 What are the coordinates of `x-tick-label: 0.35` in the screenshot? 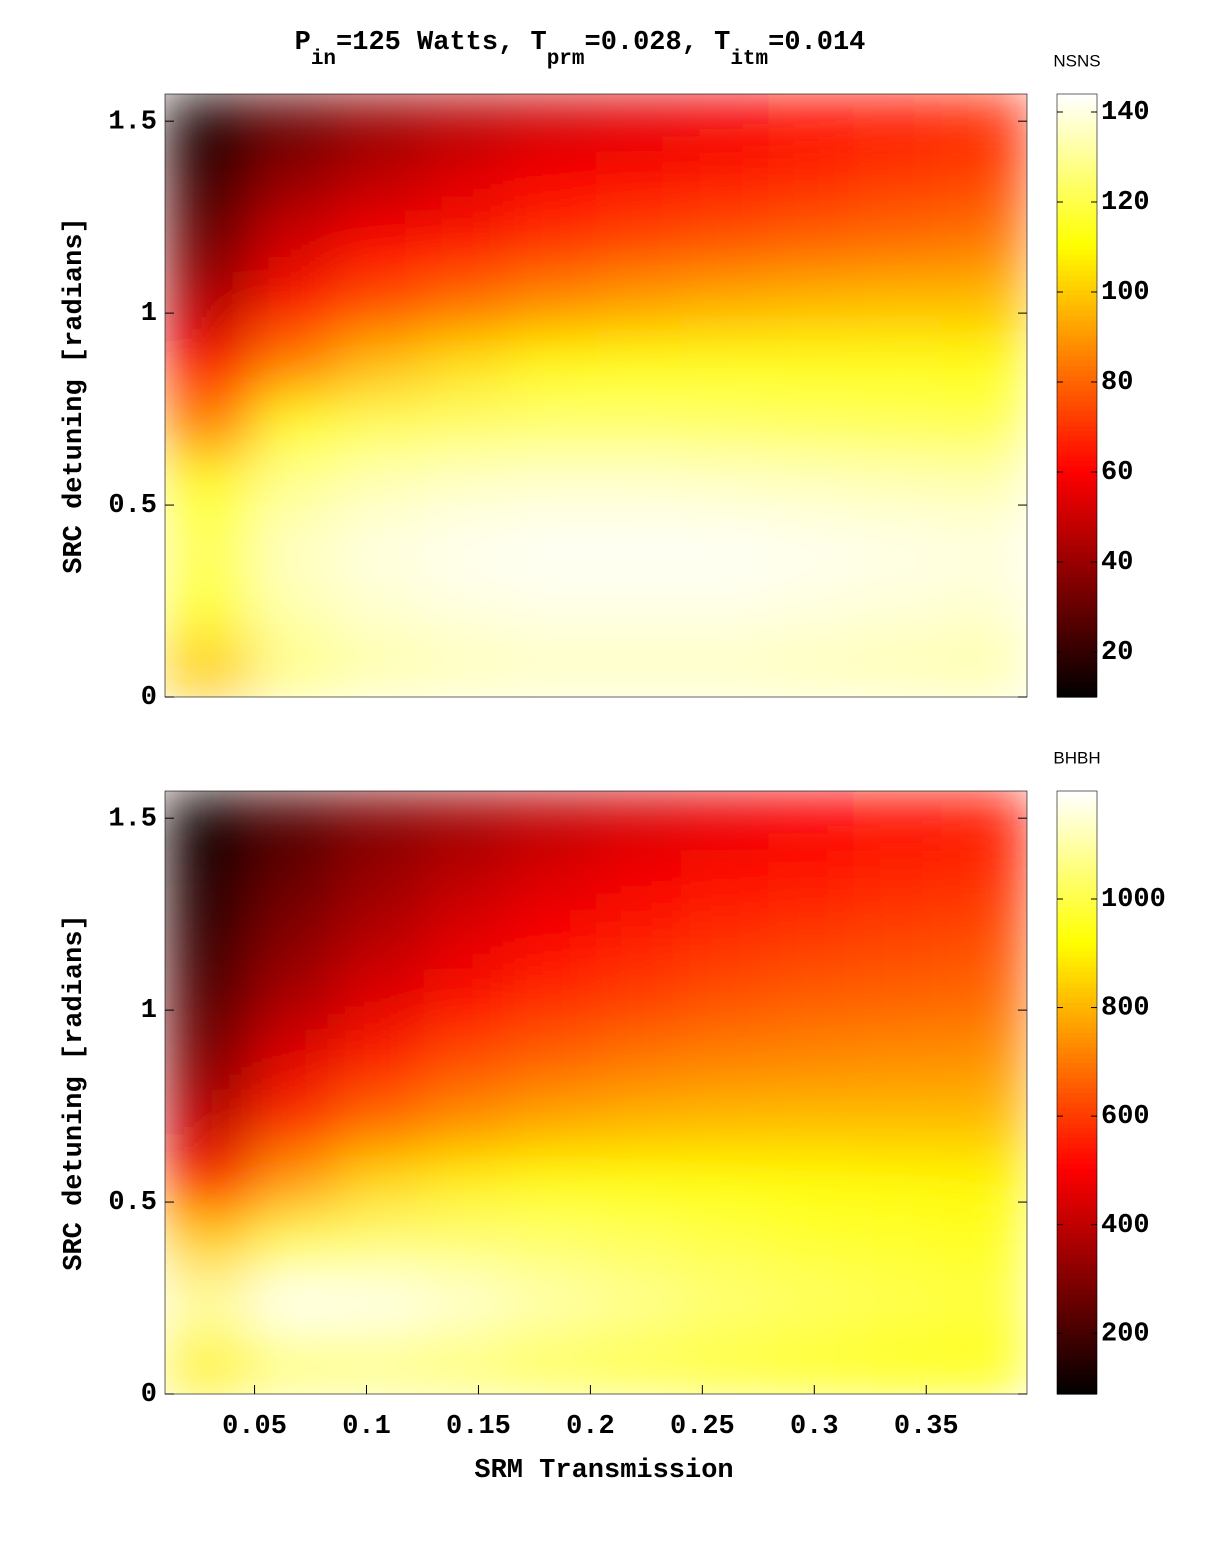 It's located at (926, 1427).